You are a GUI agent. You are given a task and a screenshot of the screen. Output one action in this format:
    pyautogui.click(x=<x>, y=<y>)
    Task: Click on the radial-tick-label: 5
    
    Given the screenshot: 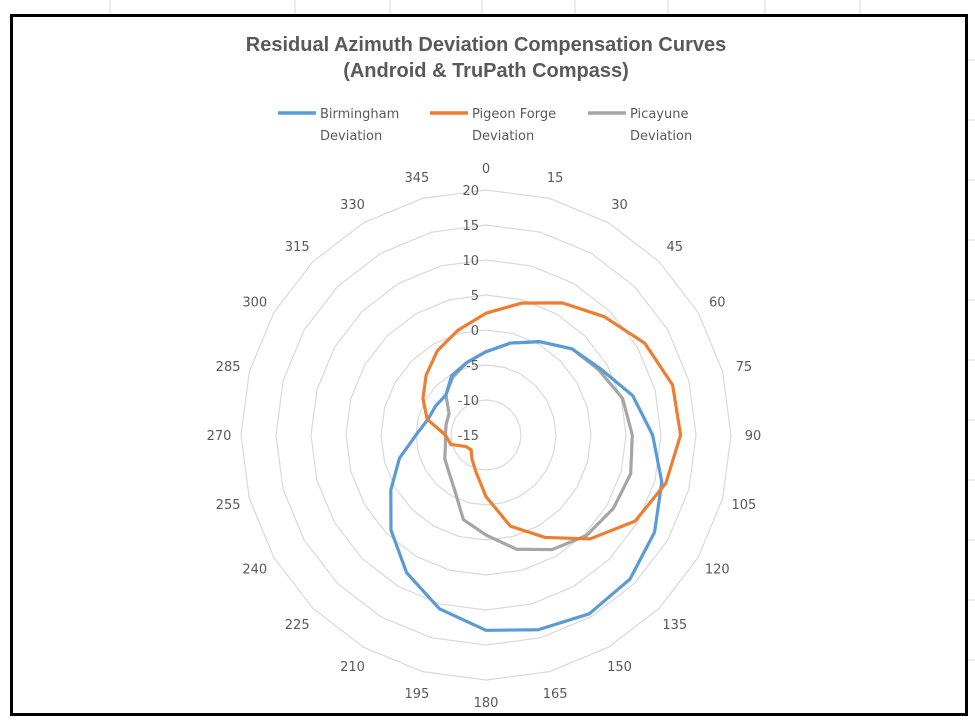 What is the action you would take?
    pyautogui.click(x=475, y=296)
    